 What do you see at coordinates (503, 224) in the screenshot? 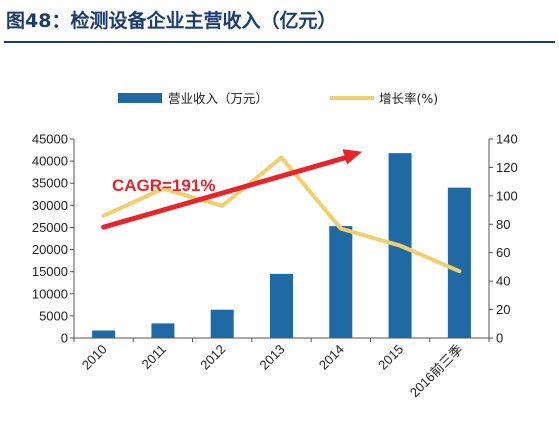
I see `right-axis-tick-label: 80` at bounding box center [503, 224].